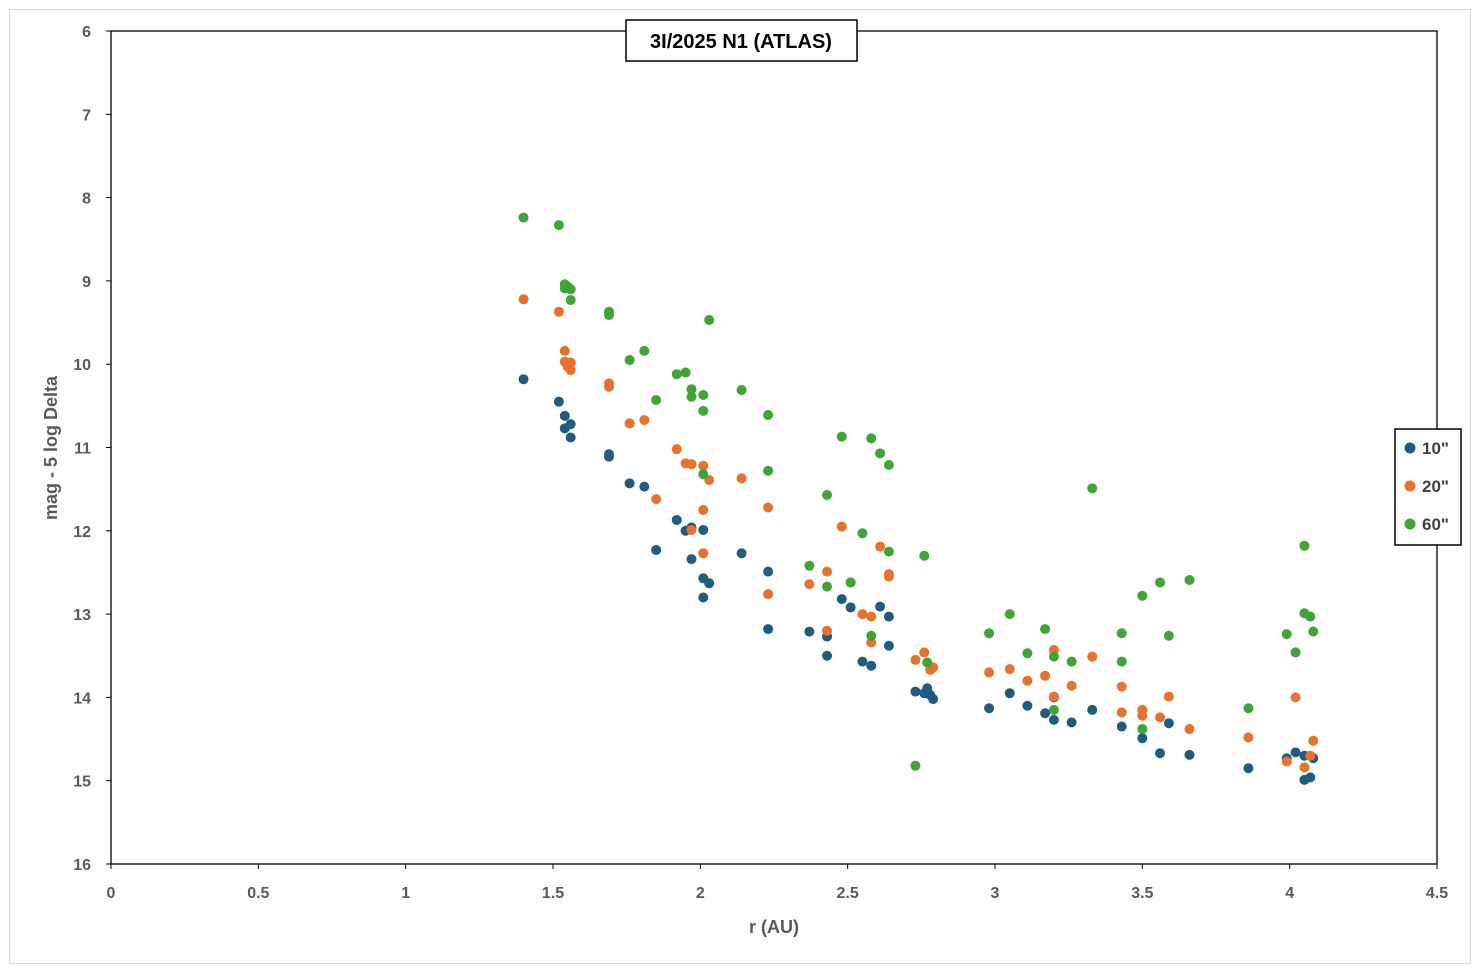 This screenshot has width=1480, height=973. I want to click on y-tick-label: 10, so click(82, 365).